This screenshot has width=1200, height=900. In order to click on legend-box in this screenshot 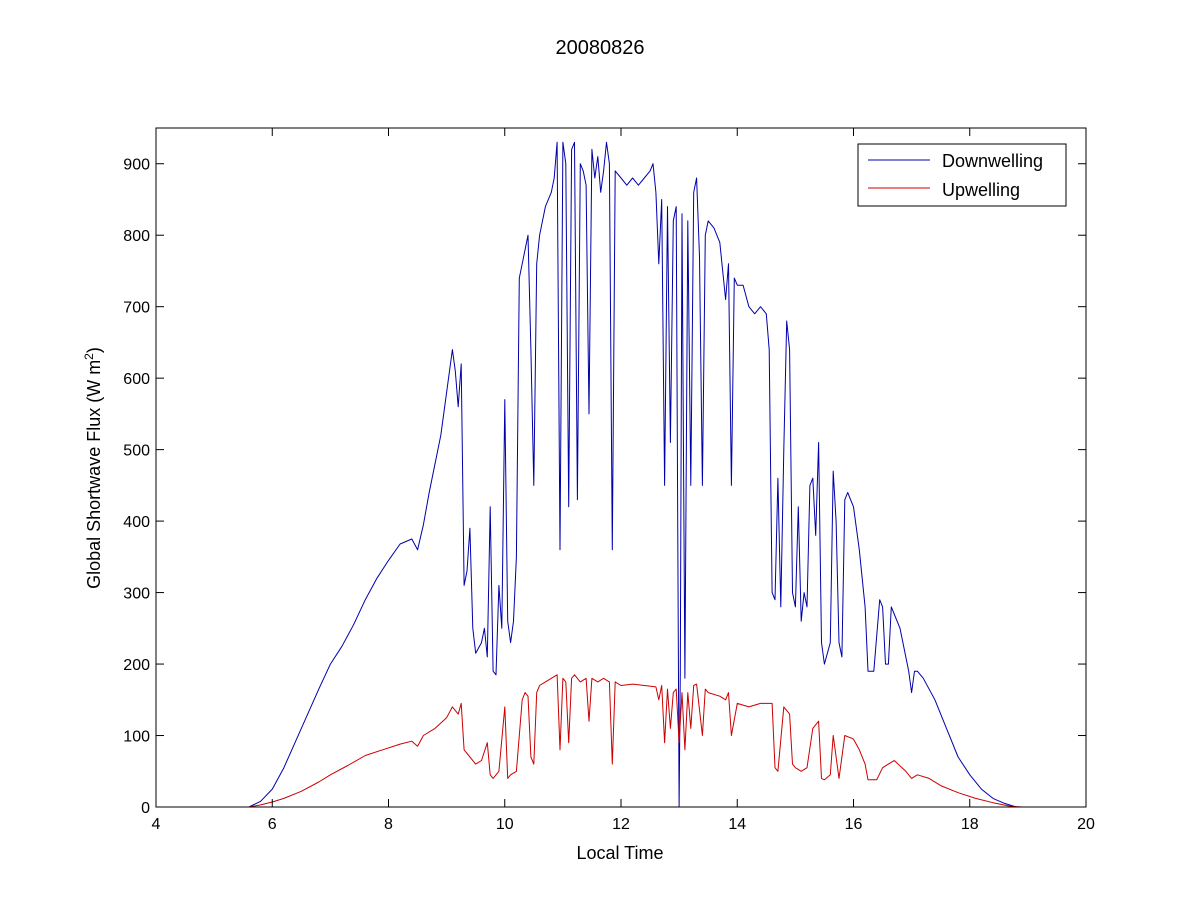, I will do `click(962, 175)`.